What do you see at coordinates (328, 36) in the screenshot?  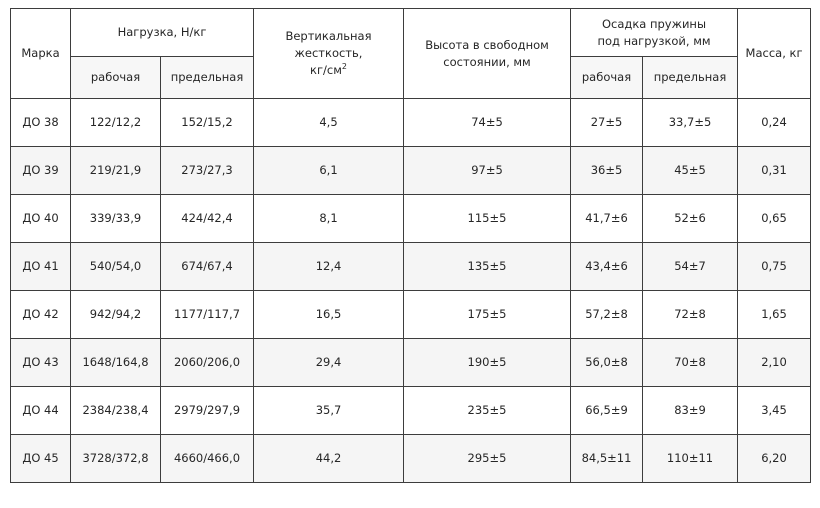 I see `stiffness-line-1: Вертикальная` at bounding box center [328, 36].